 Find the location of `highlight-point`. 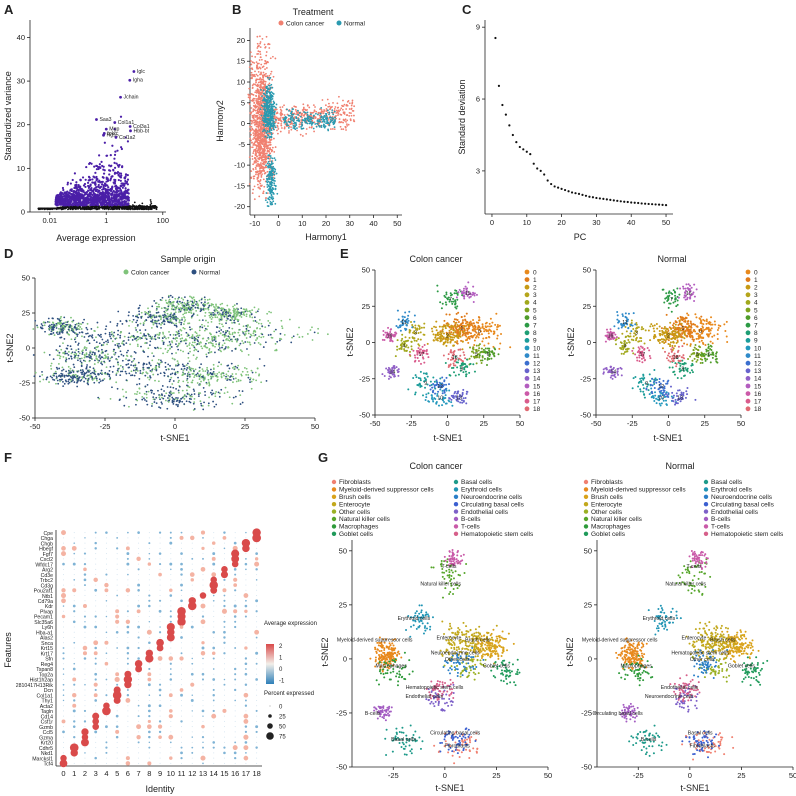

highlight-point is located at coordinates (115, 122).